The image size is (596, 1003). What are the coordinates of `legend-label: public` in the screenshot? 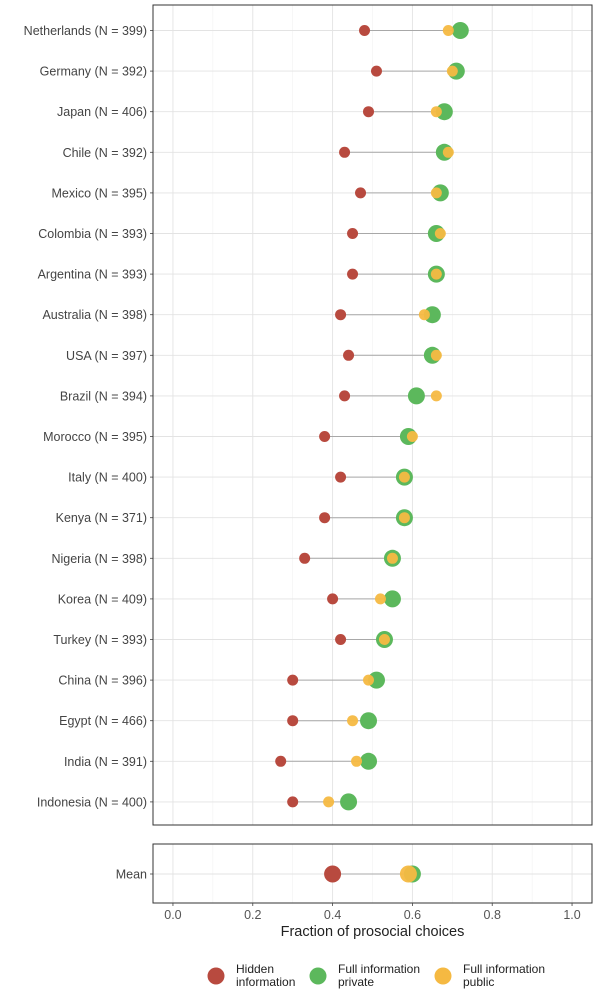 It's located at (478, 982).